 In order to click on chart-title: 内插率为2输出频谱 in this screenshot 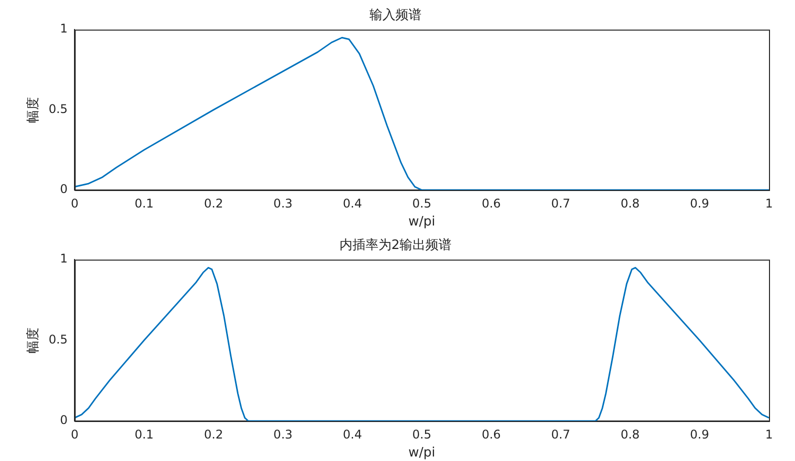, I will do `click(395, 245)`.